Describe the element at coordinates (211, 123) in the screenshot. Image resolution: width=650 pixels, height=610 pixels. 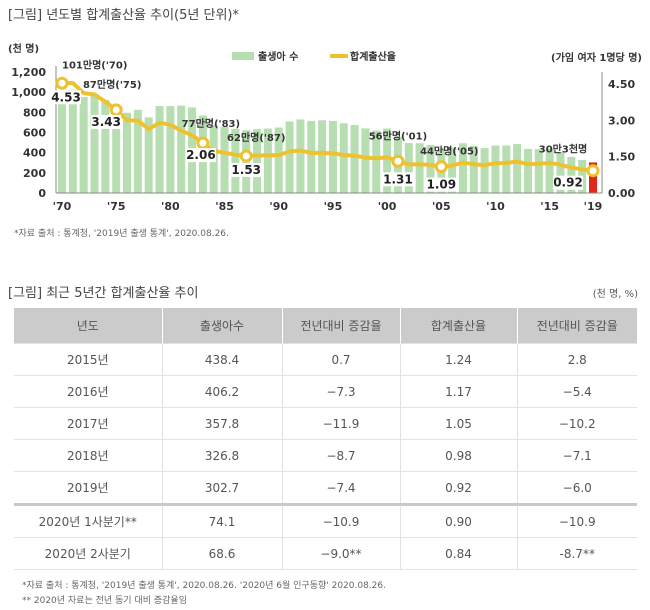
I see `births-annotation: 77만명('83)` at that location.